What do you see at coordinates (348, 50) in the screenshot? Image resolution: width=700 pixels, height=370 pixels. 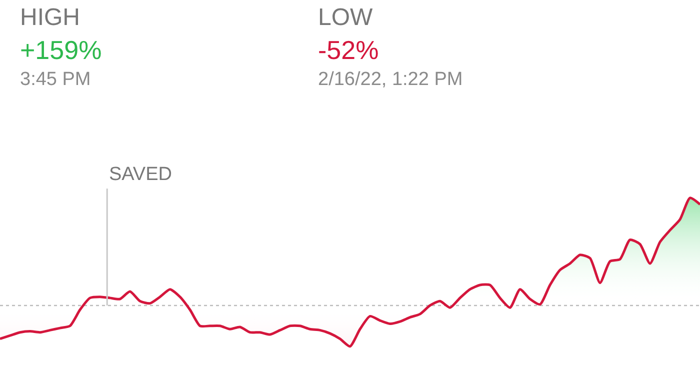 I see `text: -52%` at bounding box center [348, 50].